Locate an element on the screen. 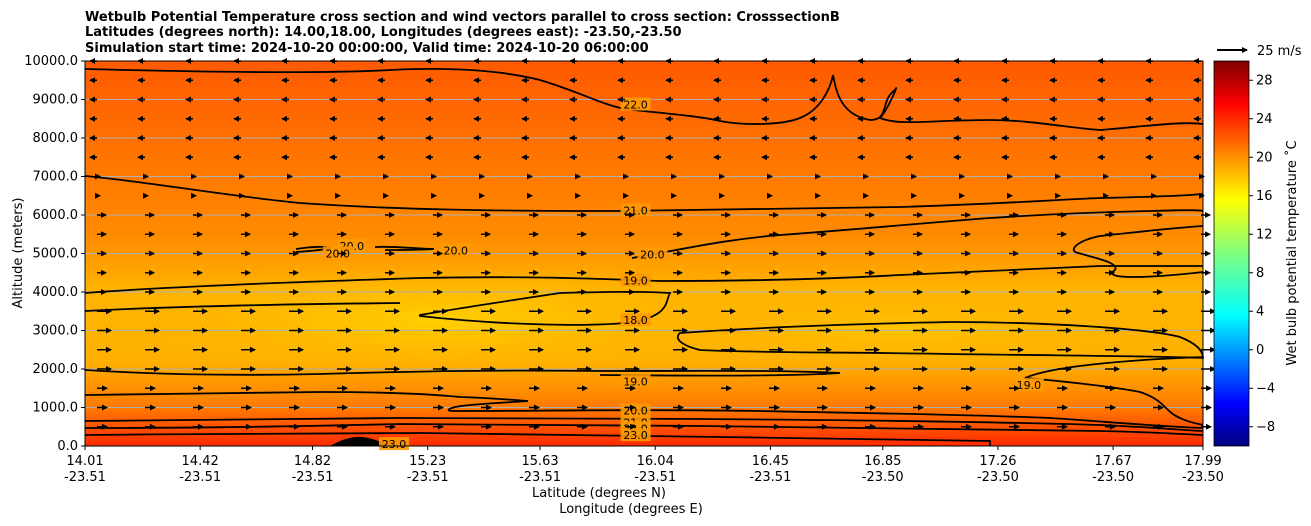  contour-label-4: 18.0 is located at coordinates (635, 320).